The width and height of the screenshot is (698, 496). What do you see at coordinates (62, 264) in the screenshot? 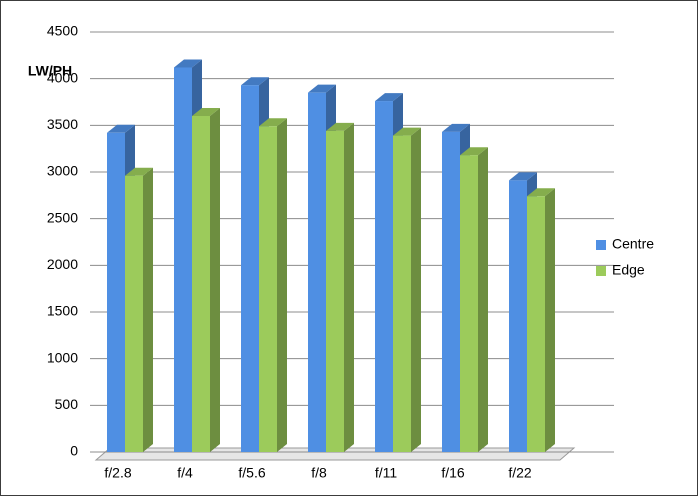
I see `y-tick-label: 2000` at bounding box center [62, 264].